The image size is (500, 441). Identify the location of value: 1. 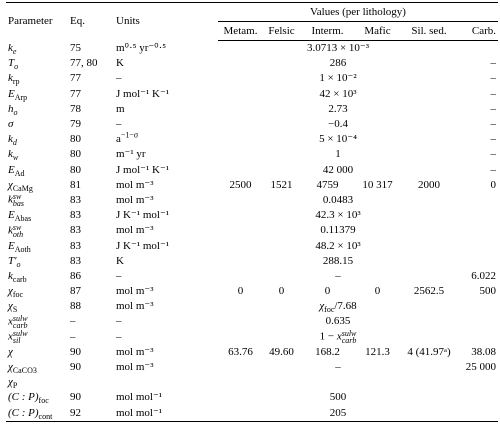
(338, 154).